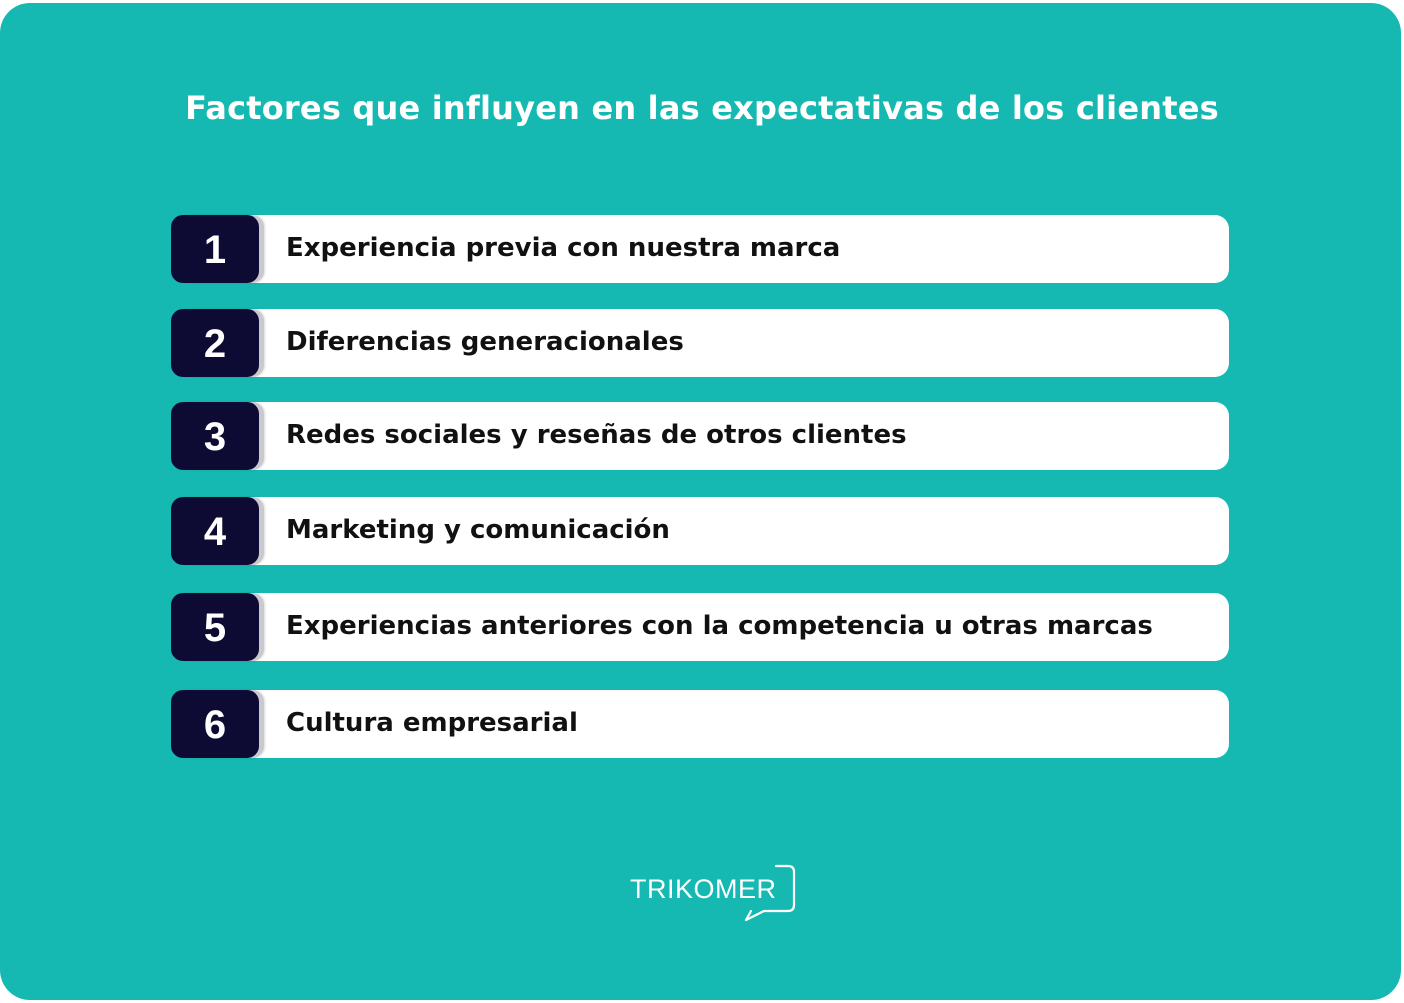 Image resolution: width=1404 pixels, height=1003 pixels. I want to click on brand-name: TRIKOMER, so click(703, 889).